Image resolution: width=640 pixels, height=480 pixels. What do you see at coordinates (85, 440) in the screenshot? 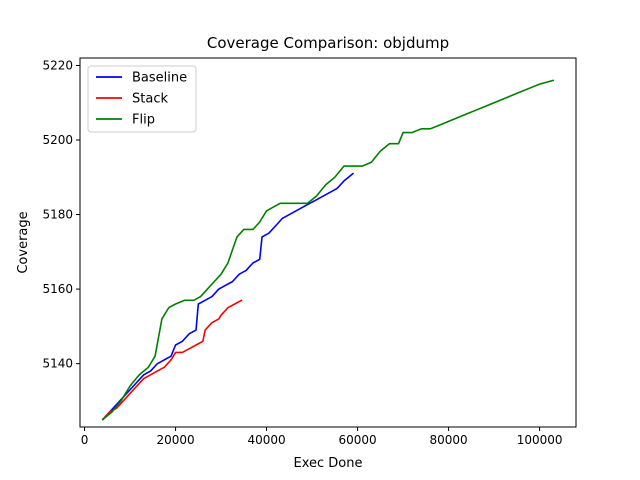
I see `x-tick-label: 0` at bounding box center [85, 440].